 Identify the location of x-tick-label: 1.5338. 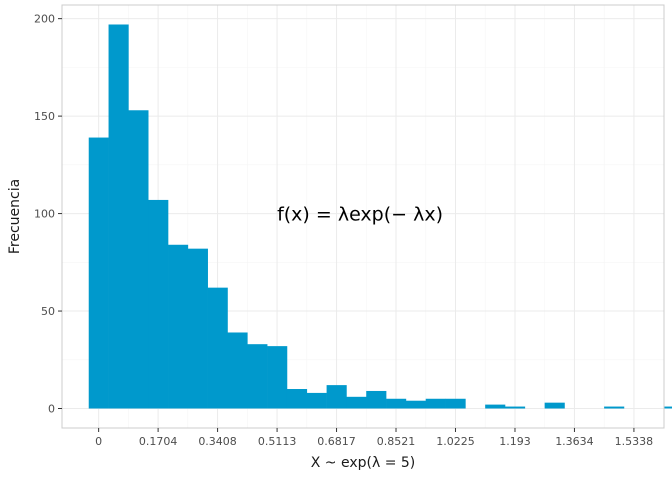
(634, 441).